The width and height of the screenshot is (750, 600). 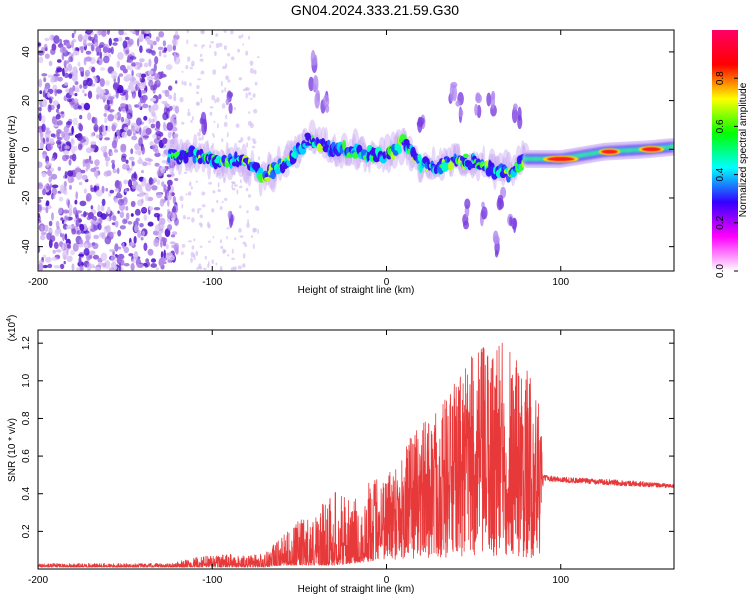 What do you see at coordinates (720, 126) in the screenshot?
I see `colorbar-tick-label: 0.6` at bounding box center [720, 126].